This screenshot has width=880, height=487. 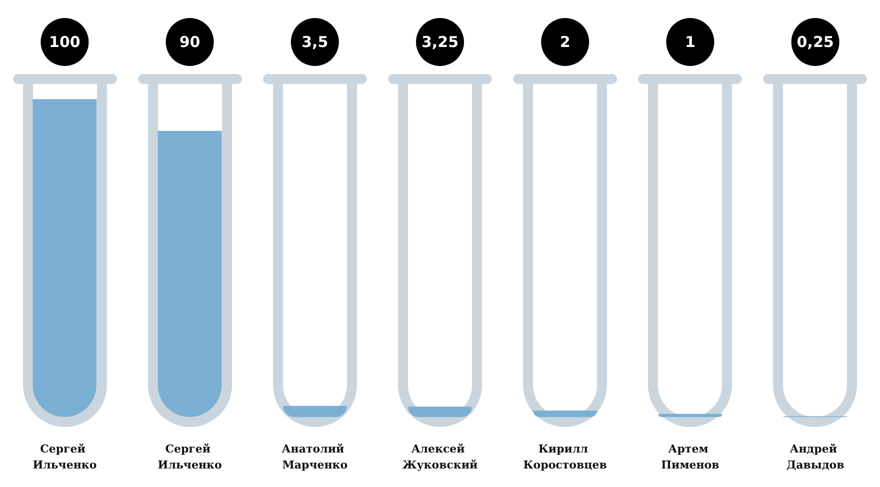 What do you see at coordinates (690, 42) in the screenshot?
I see `data-label: 1` at bounding box center [690, 42].